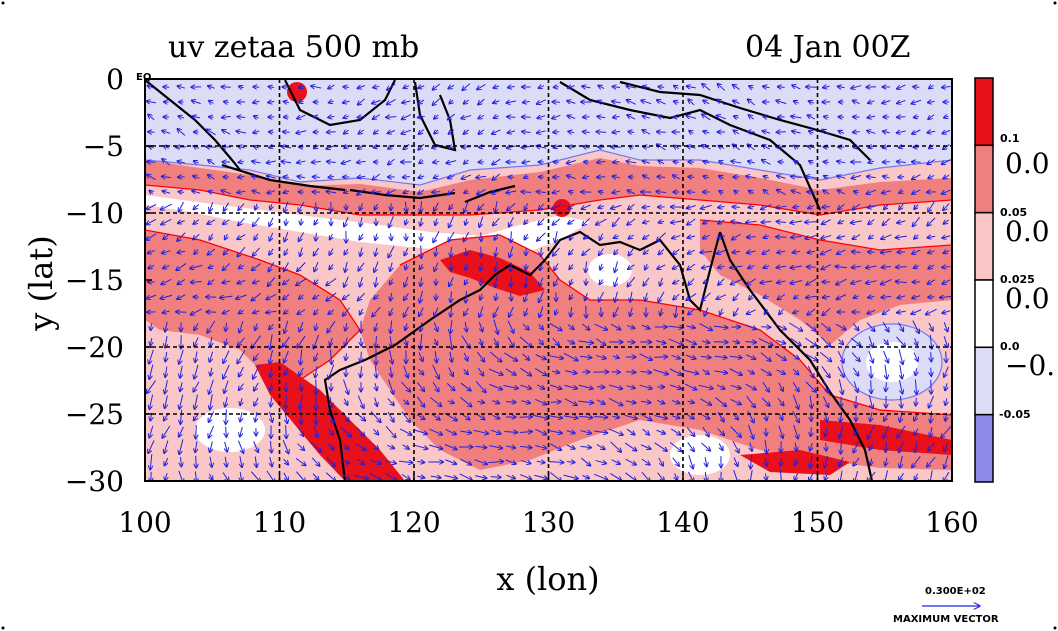 The height and width of the screenshot is (631, 1058). Describe the element at coordinates (984, 381) in the screenshot. I see `colorbar-swatch` at that location.